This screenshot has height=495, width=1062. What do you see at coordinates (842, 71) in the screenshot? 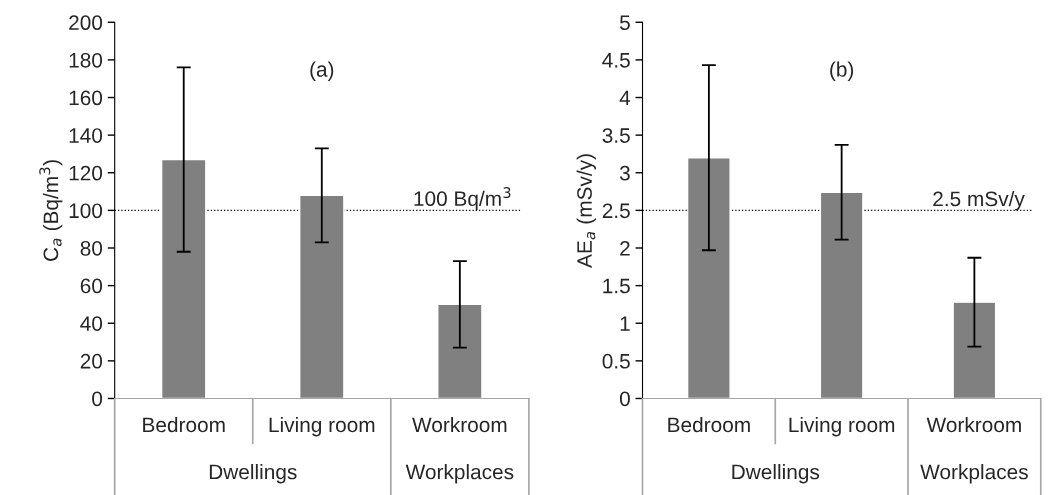
I see `text: (b)` at bounding box center [842, 71].